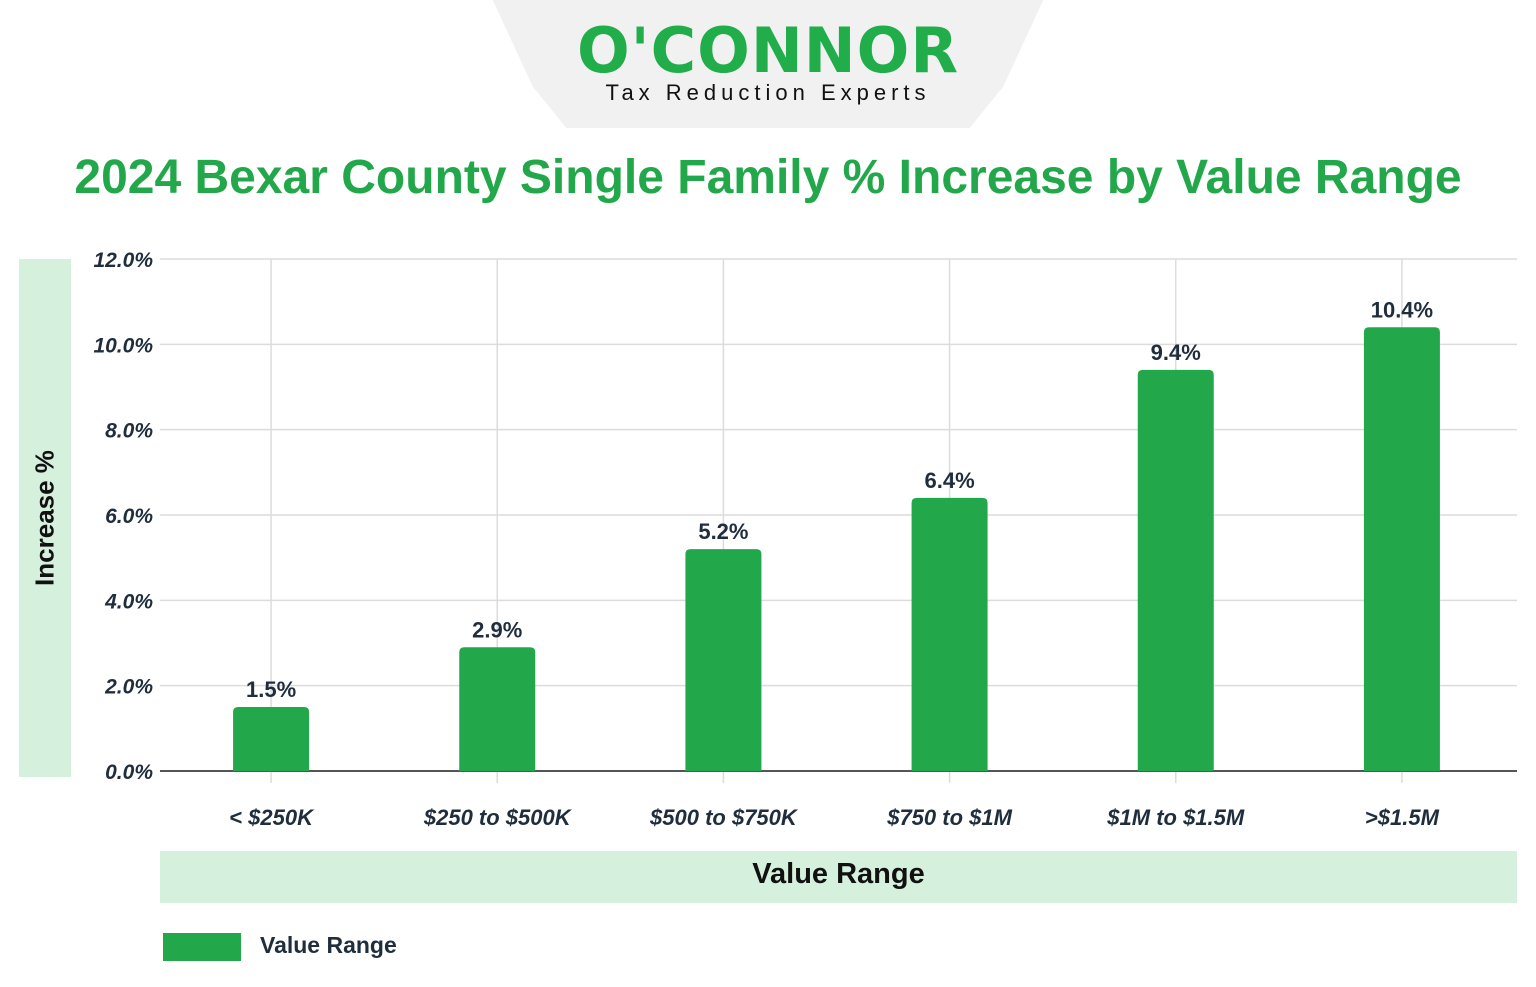 This screenshot has width=1536, height=987. Describe the element at coordinates (1402, 817) in the screenshot. I see `x-tick-label: >$1.5M` at that location.